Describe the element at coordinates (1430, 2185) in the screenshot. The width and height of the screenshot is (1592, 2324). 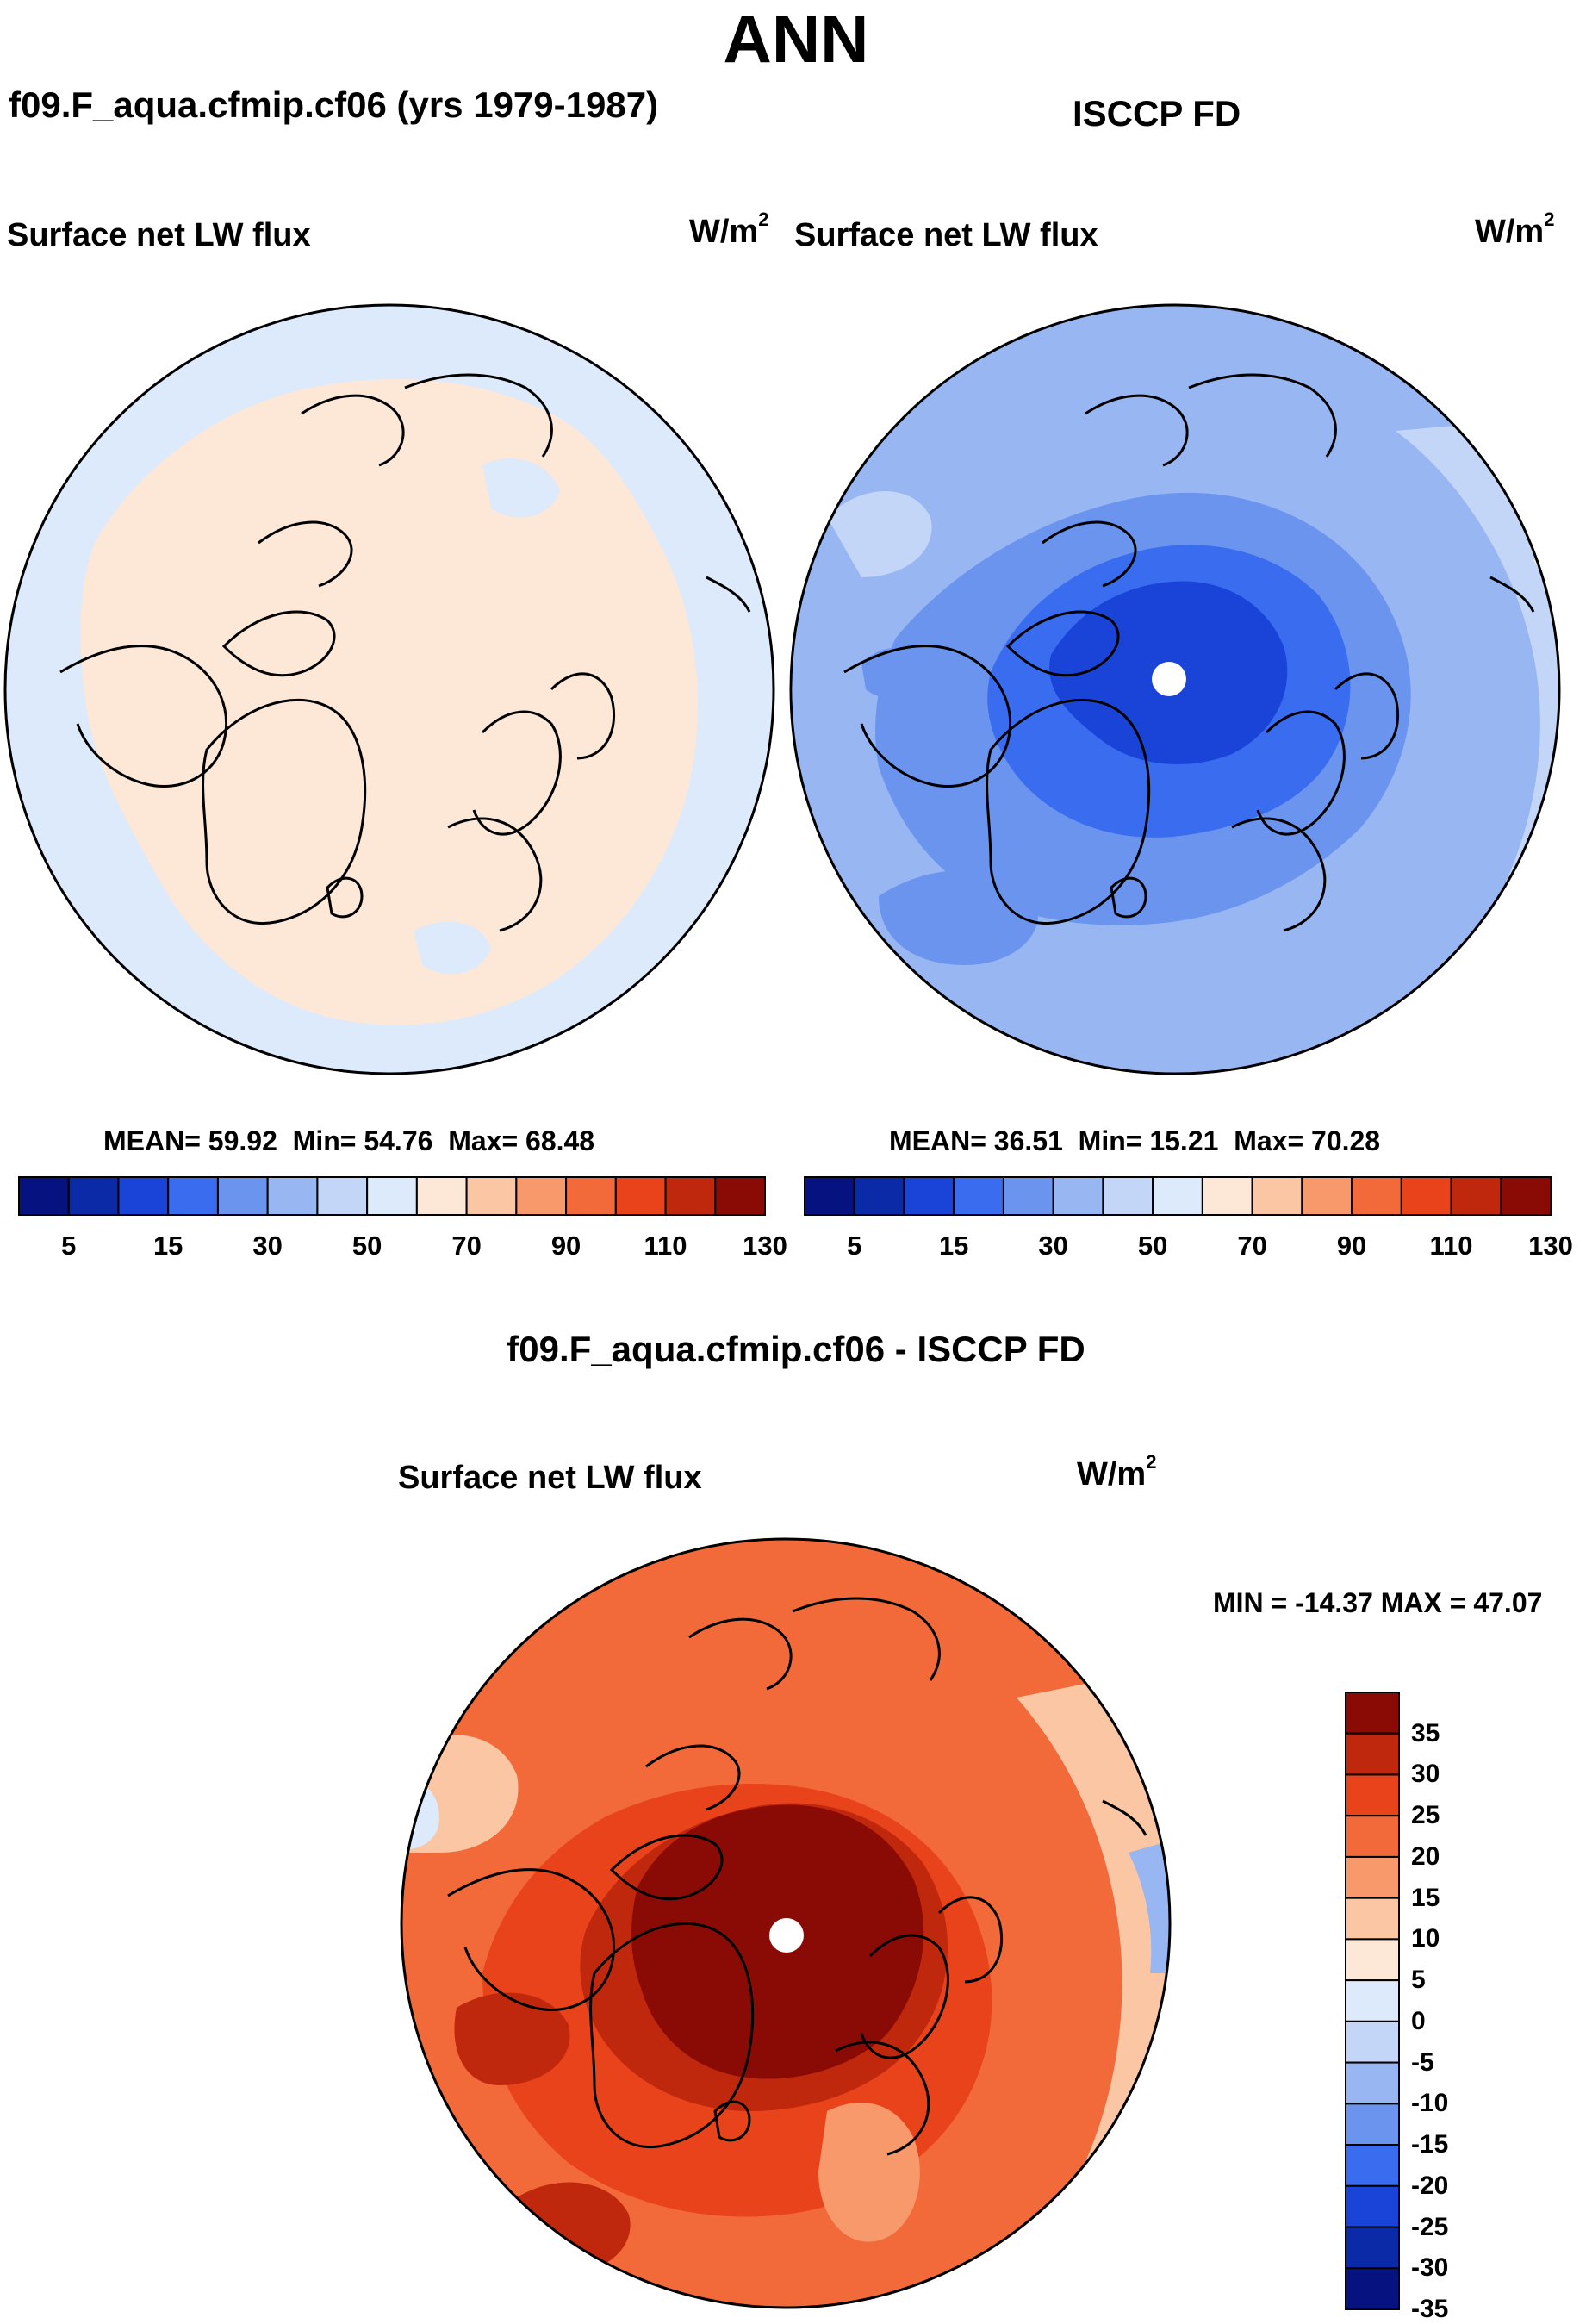
I see `colorbar-tick-label: -20` at that location.